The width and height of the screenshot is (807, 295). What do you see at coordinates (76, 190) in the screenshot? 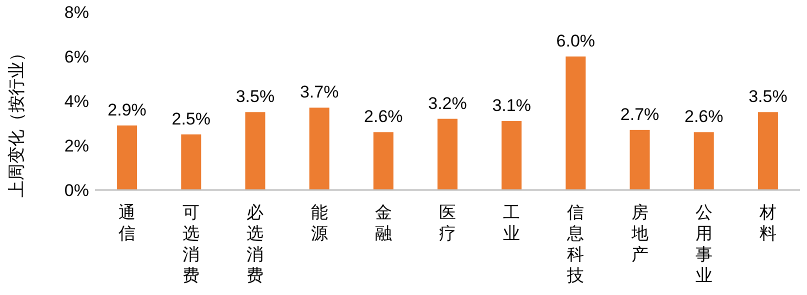
I see `ytick: 0%` at bounding box center [76, 190].